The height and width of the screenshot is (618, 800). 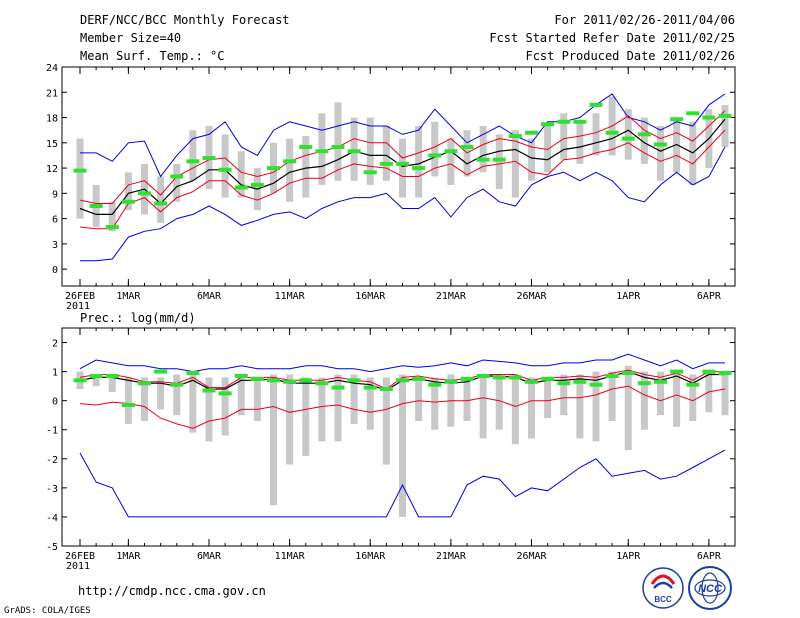 I want to click on svg-text: BCC, so click(x=663, y=599).